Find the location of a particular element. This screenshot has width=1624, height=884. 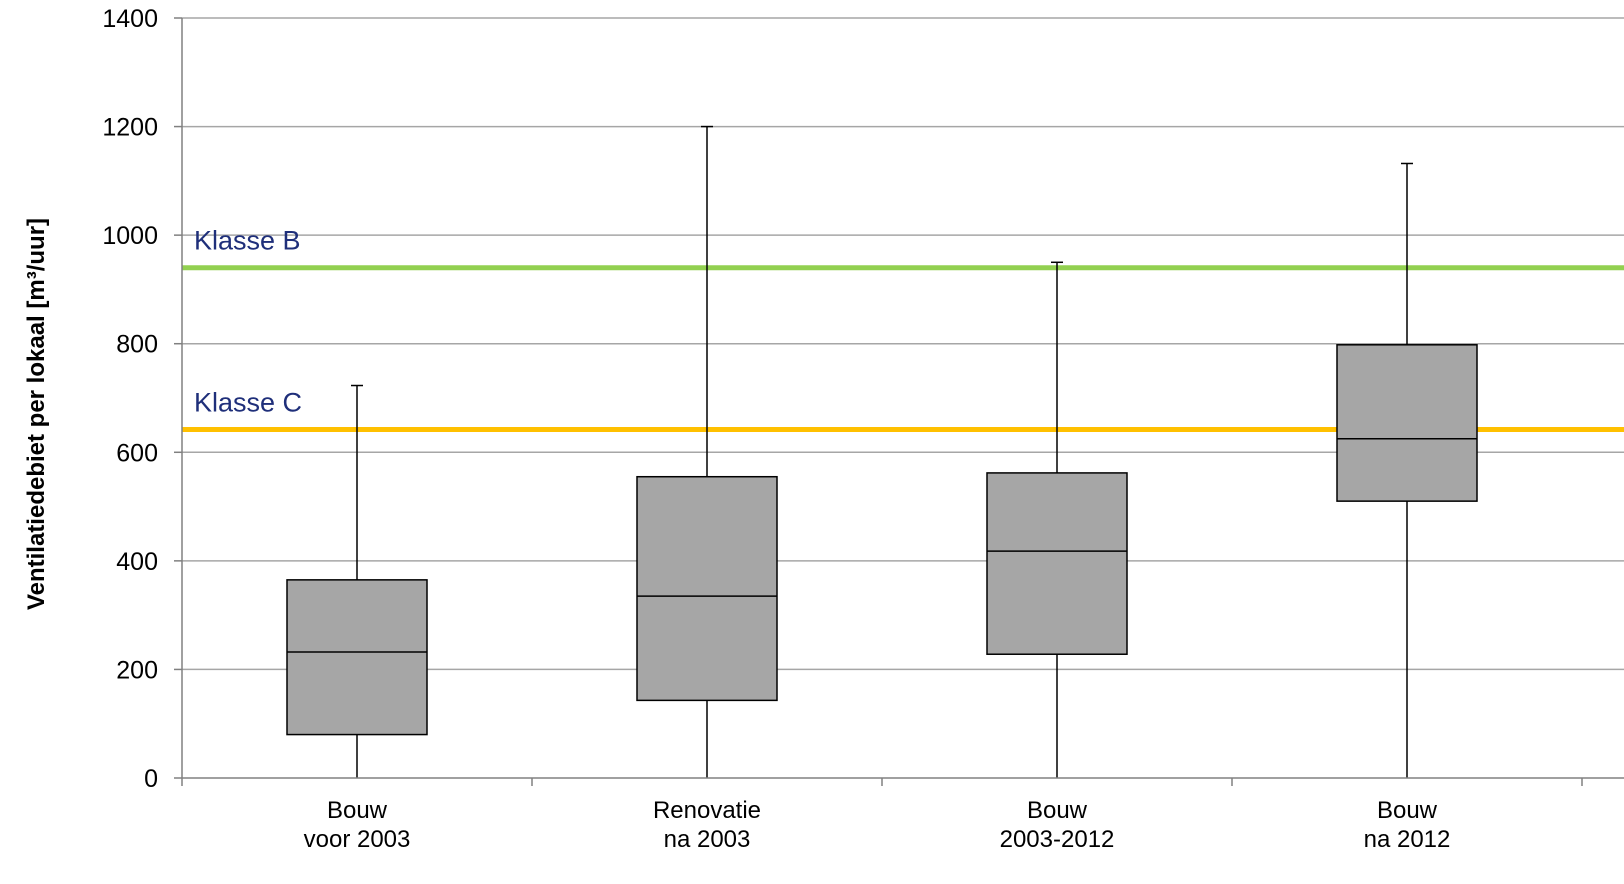

y-tick-label: 1200 is located at coordinates (130, 128).